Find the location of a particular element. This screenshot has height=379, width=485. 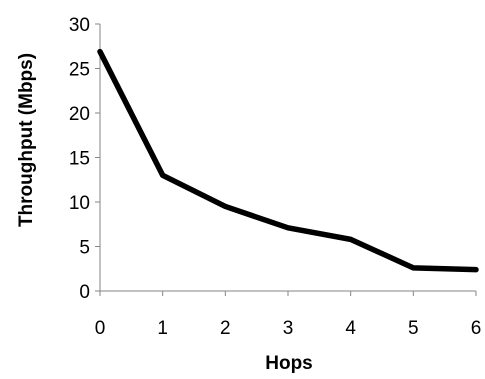

y-tick-label: 20 is located at coordinates (79, 114).